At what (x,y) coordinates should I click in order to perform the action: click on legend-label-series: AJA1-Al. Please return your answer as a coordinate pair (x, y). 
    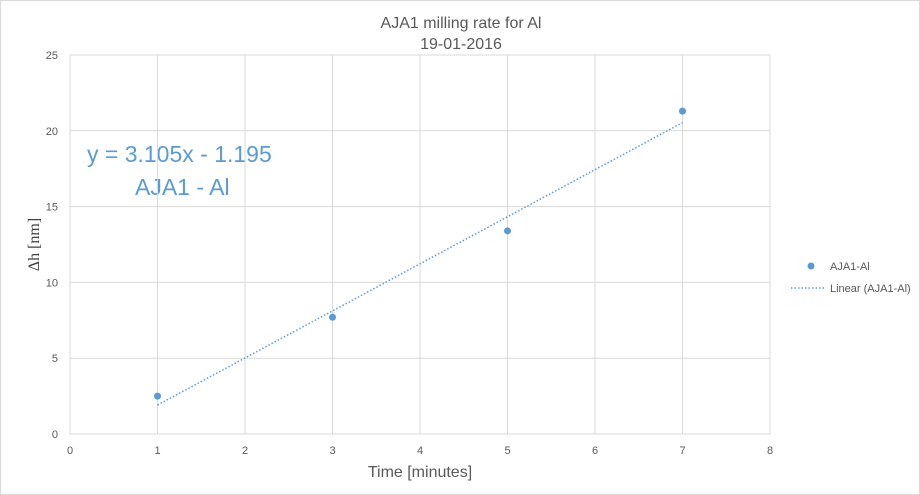
    Looking at the image, I should click on (850, 267).